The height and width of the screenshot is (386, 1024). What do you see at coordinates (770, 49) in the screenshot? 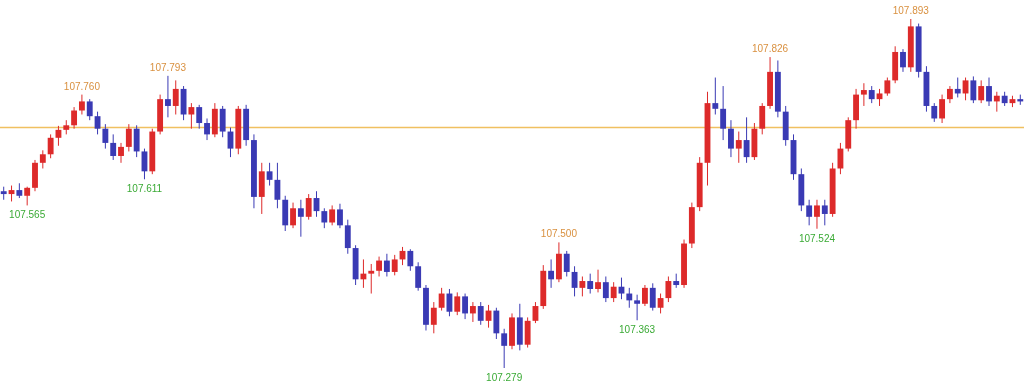
I see `annotation: 107.826` at bounding box center [770, 49].